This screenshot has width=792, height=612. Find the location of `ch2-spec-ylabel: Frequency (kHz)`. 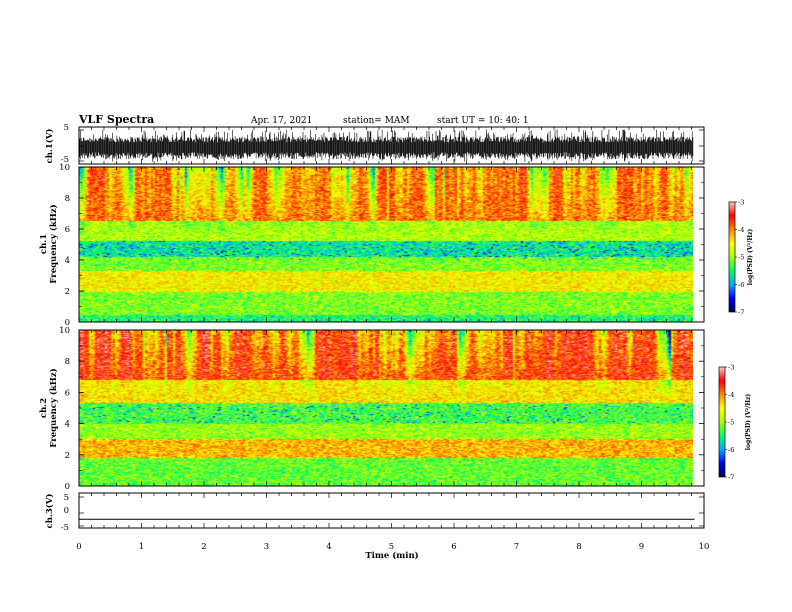

ch2-spec-ylabel: Frequency (kHz) is located at coordinates (53, 407).